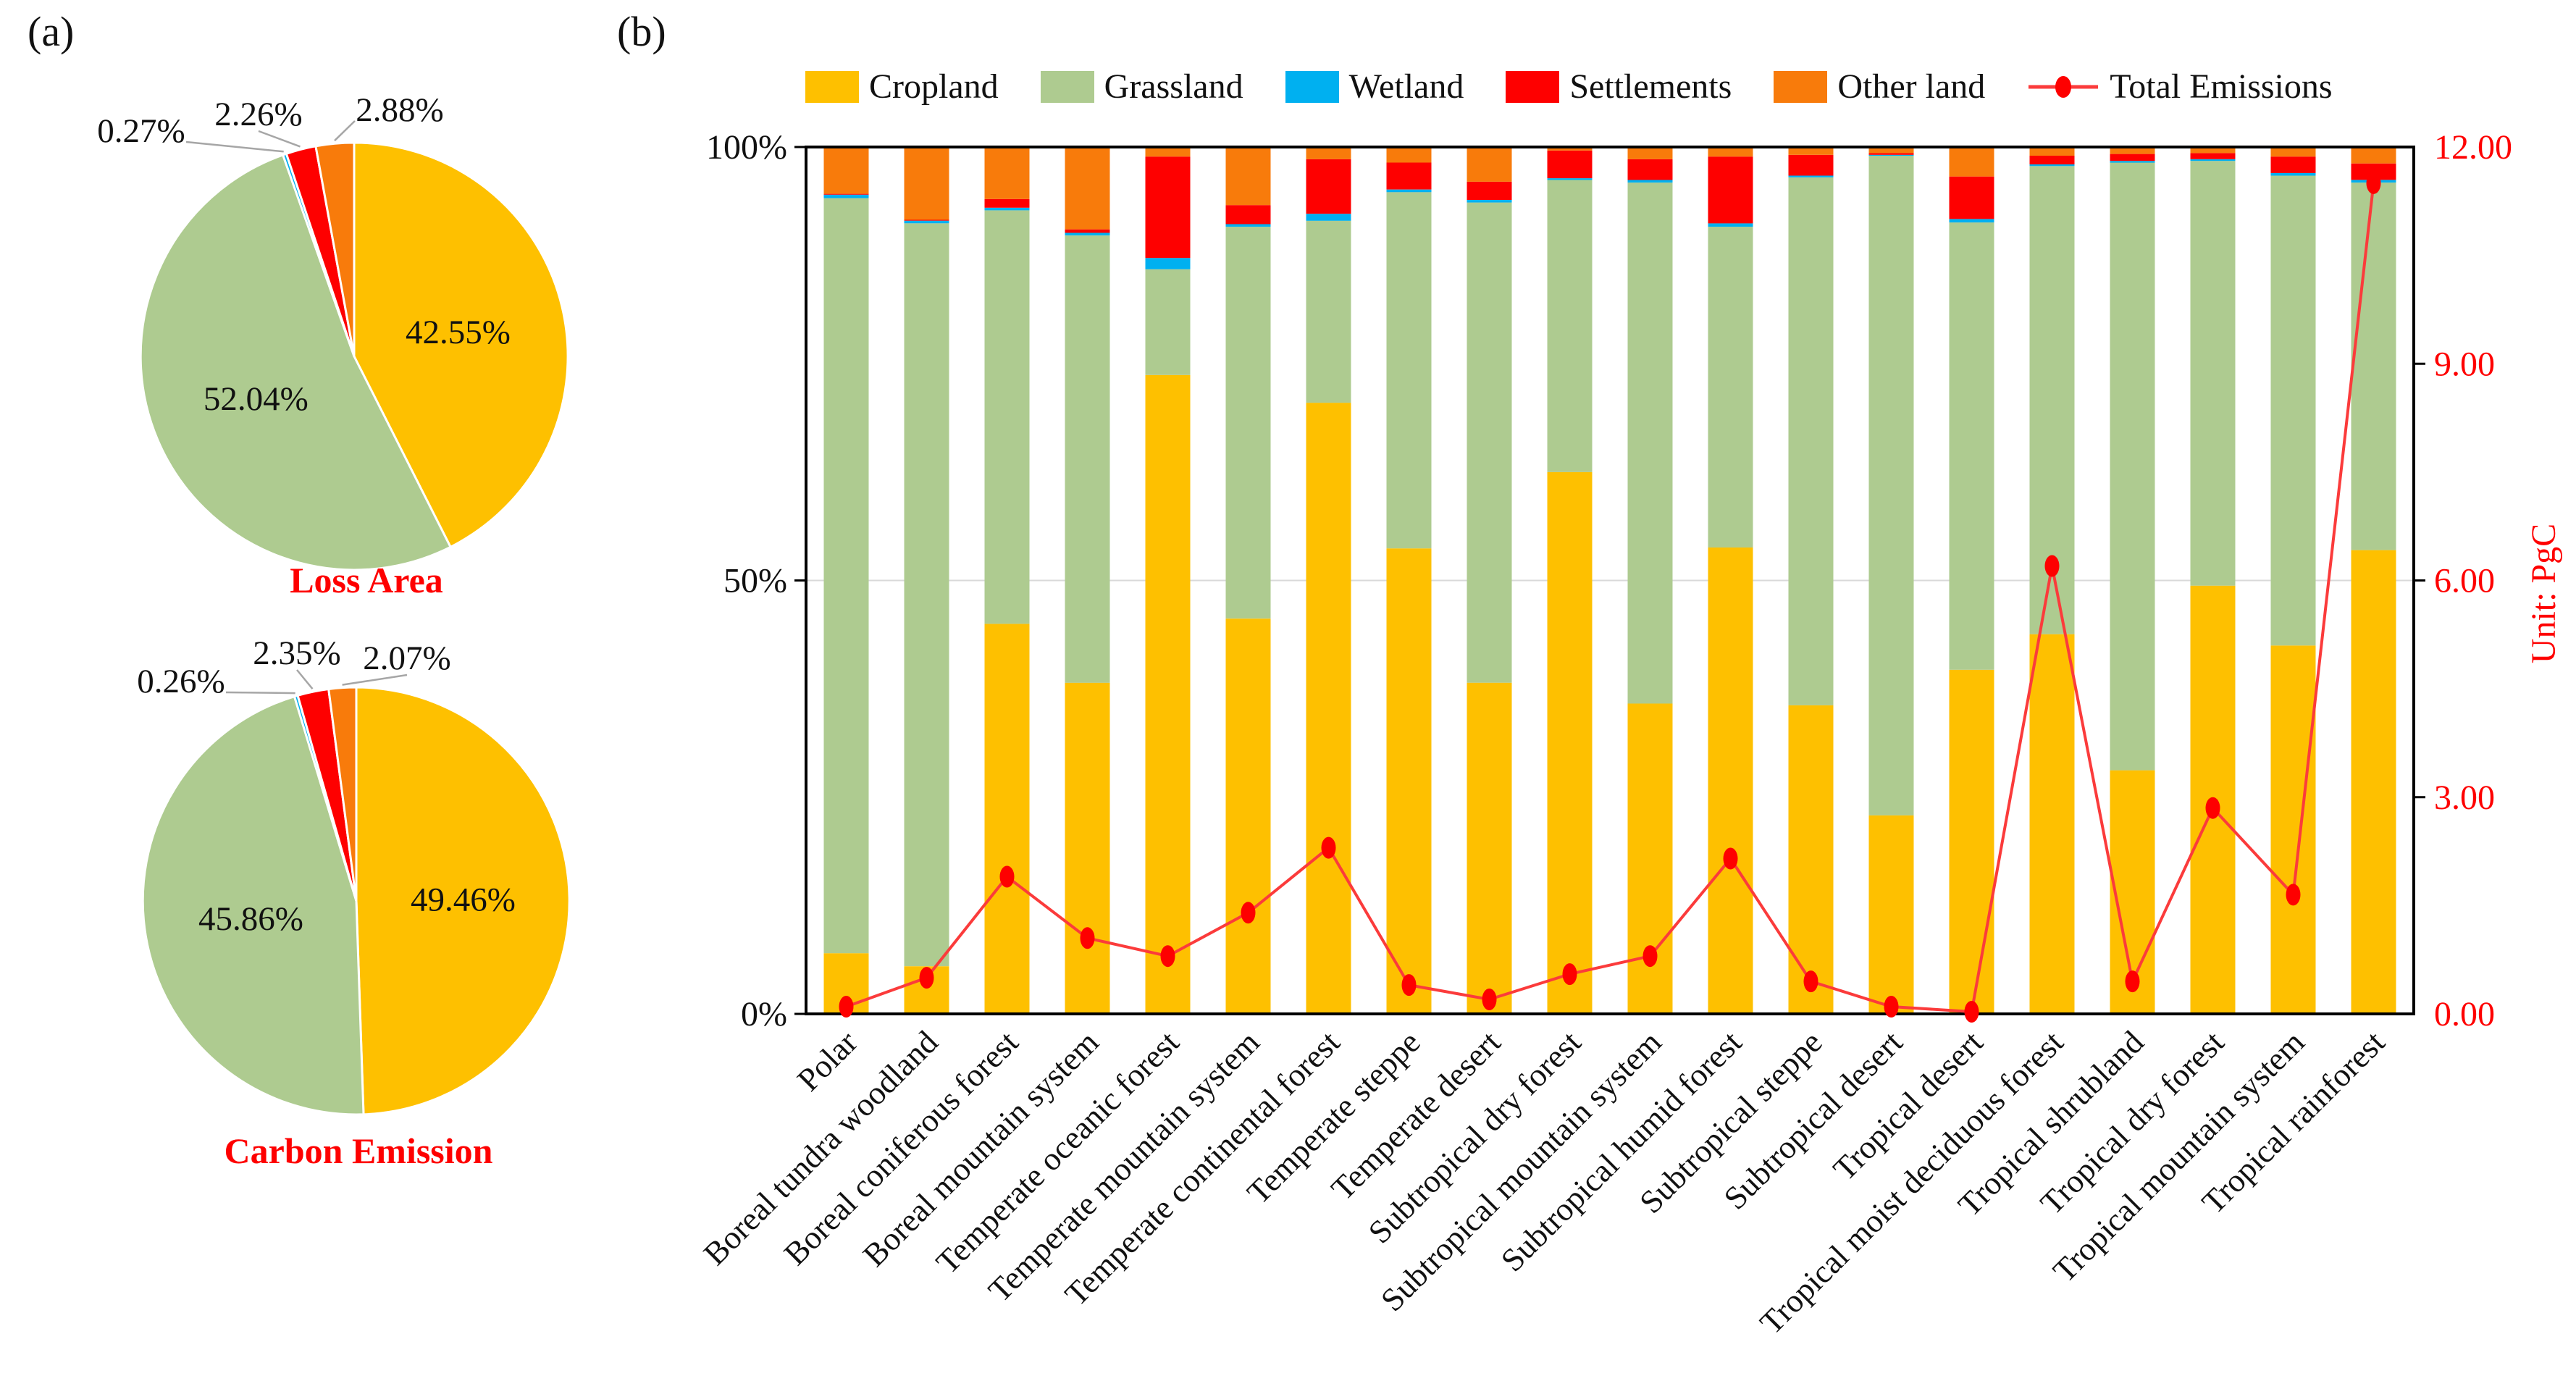 The image size is (2576, 1397). I want to click on legend-label: Other land, so click(1911, 86).